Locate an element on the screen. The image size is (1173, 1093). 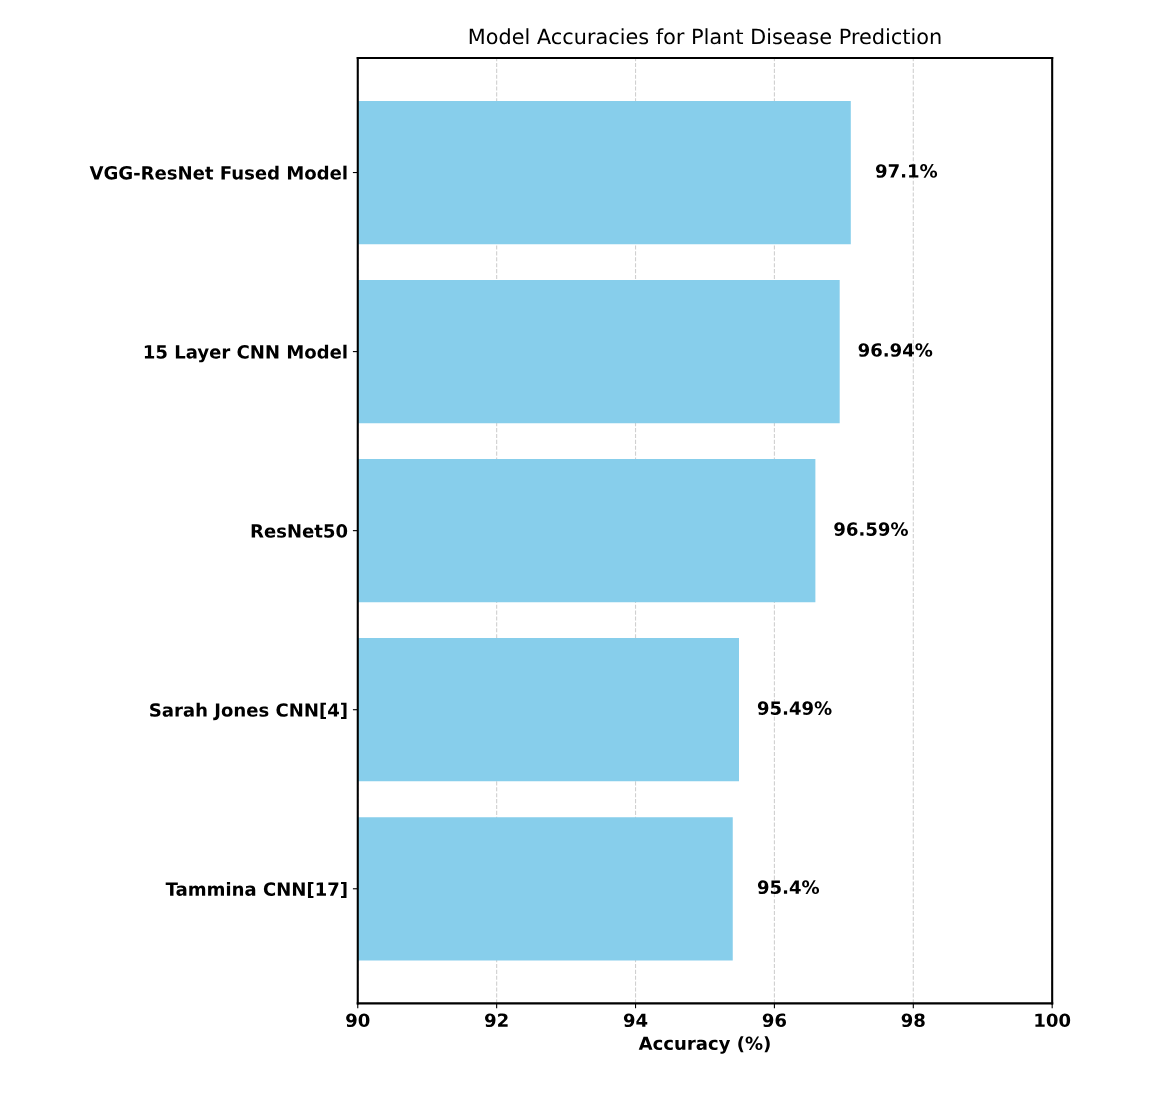
x-axis-title: Accuracy (%) is located at coordinates (704, 1045).